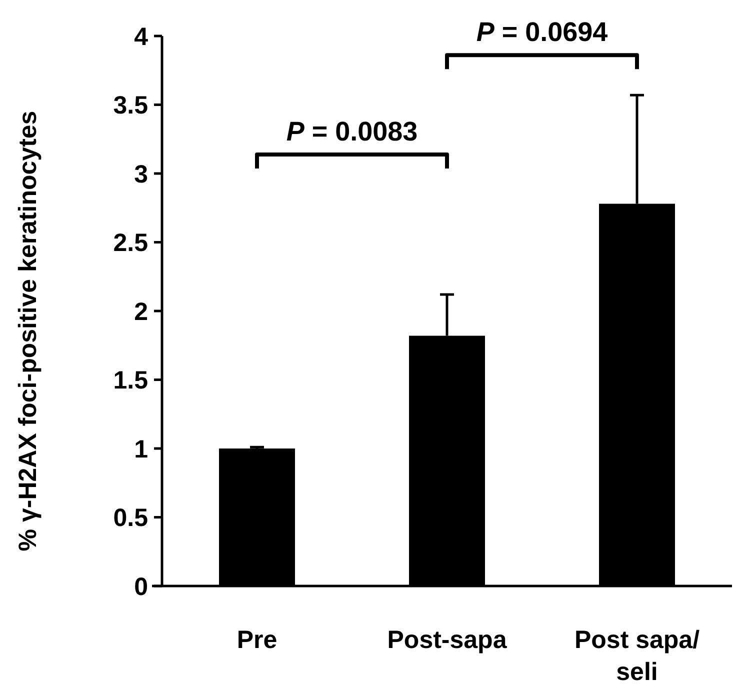  I want to click on annotation: P = 0.0694, so click(542, 32).